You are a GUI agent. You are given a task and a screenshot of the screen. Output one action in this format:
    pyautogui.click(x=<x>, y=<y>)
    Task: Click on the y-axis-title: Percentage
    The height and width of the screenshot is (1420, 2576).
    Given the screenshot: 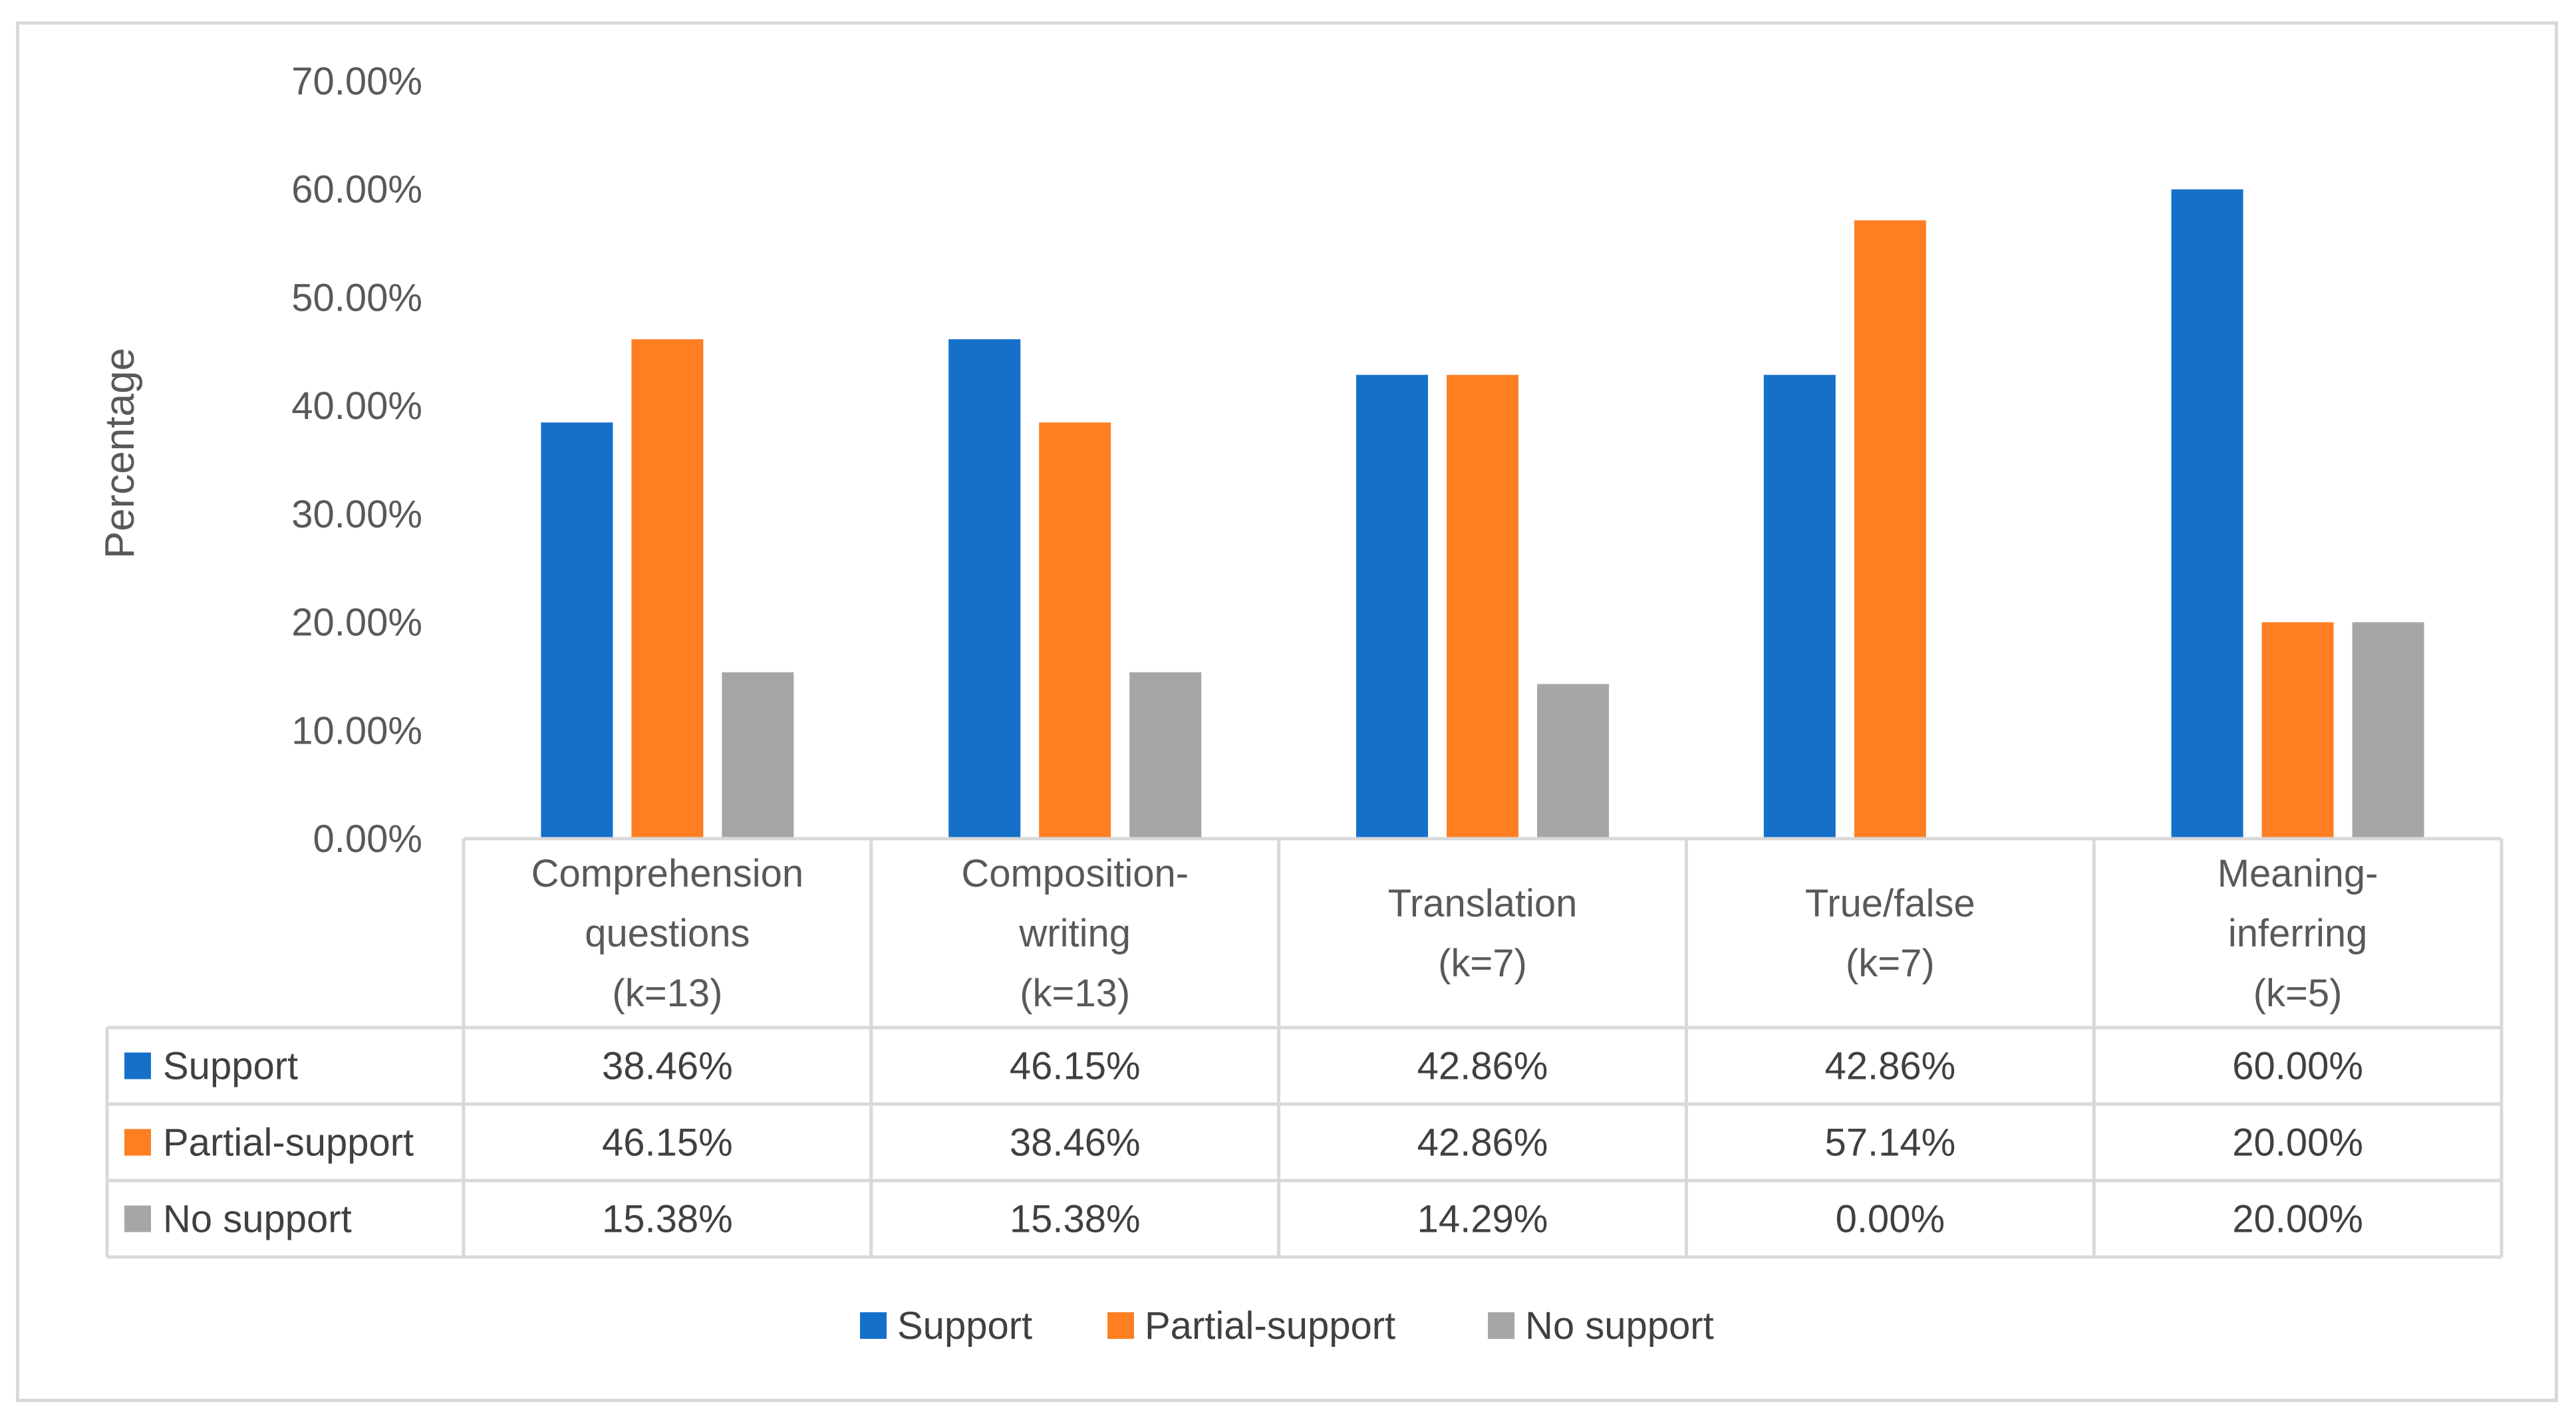 What is the action you would take?
    pyautogui.click(x=120, y=453)
    